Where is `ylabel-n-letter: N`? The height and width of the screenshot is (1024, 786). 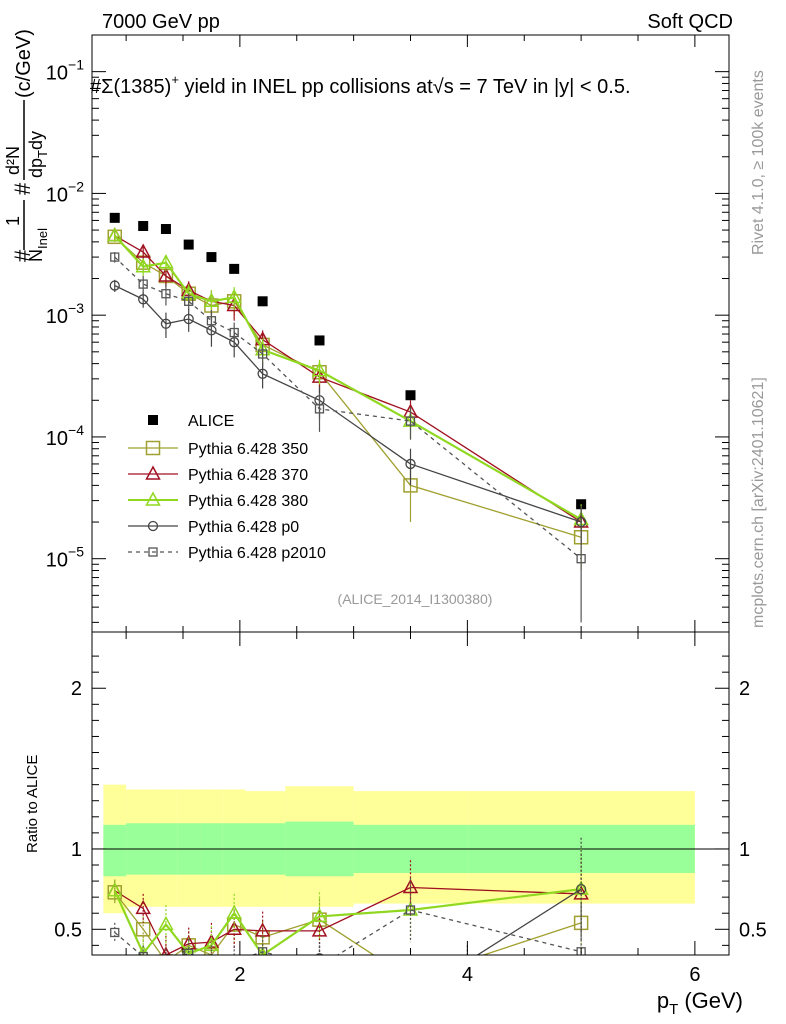 ylabel-n-letter: N is located at coordinates (36, 255).